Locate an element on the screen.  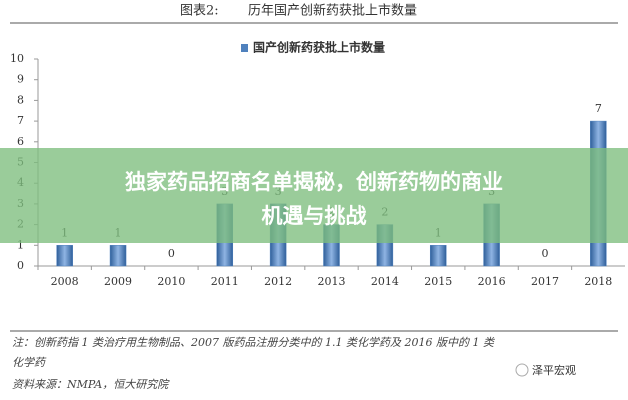
x-tick-label: 2015 is located at coordinates (438, 281).